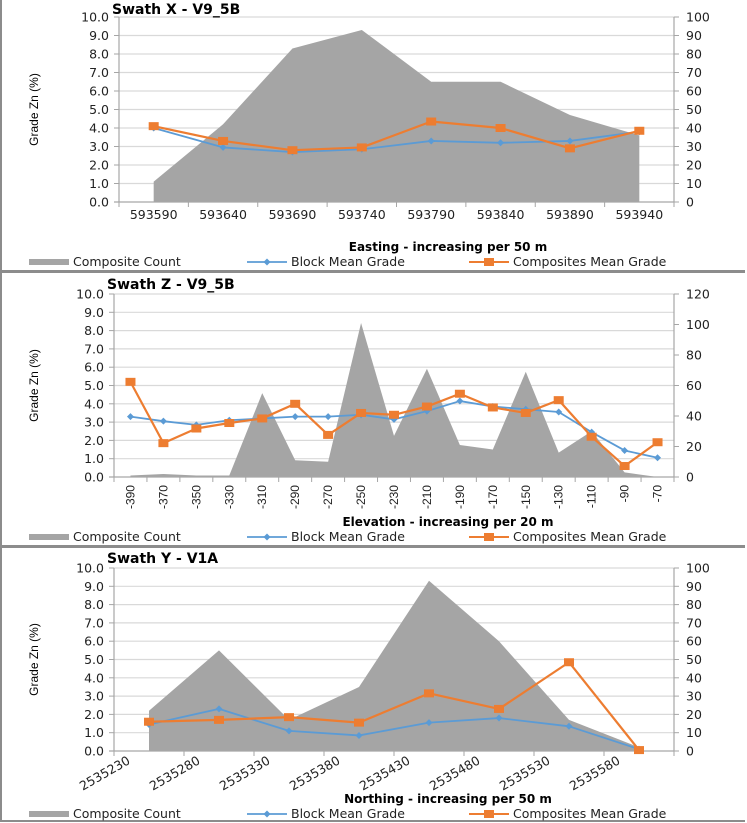 The width and height of the screenshot is (747, 823). I want to click on x-tick-label: 2535380, so click(315, 773).